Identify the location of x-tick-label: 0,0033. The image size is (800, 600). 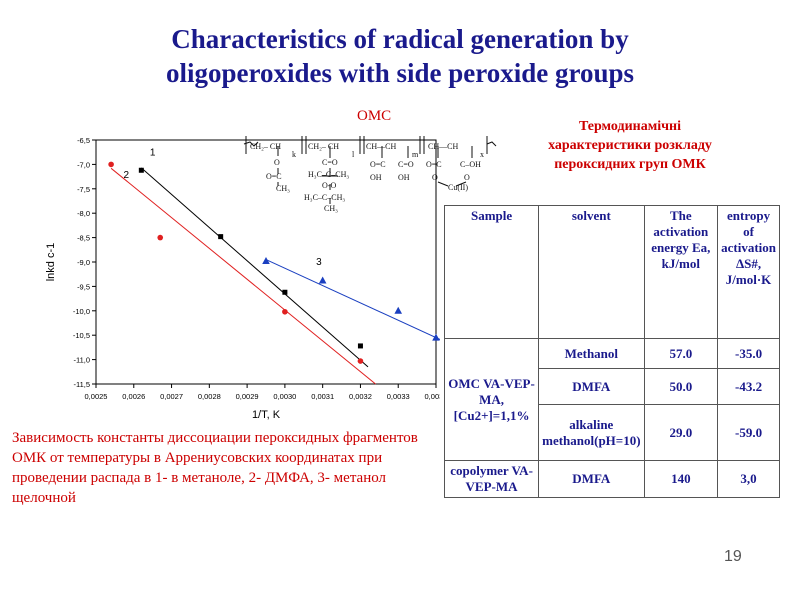
(398, 396).